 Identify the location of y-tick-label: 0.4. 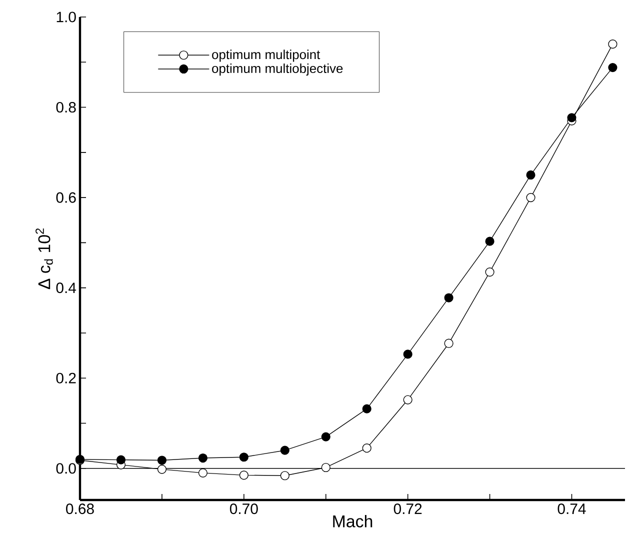
(66, 288).